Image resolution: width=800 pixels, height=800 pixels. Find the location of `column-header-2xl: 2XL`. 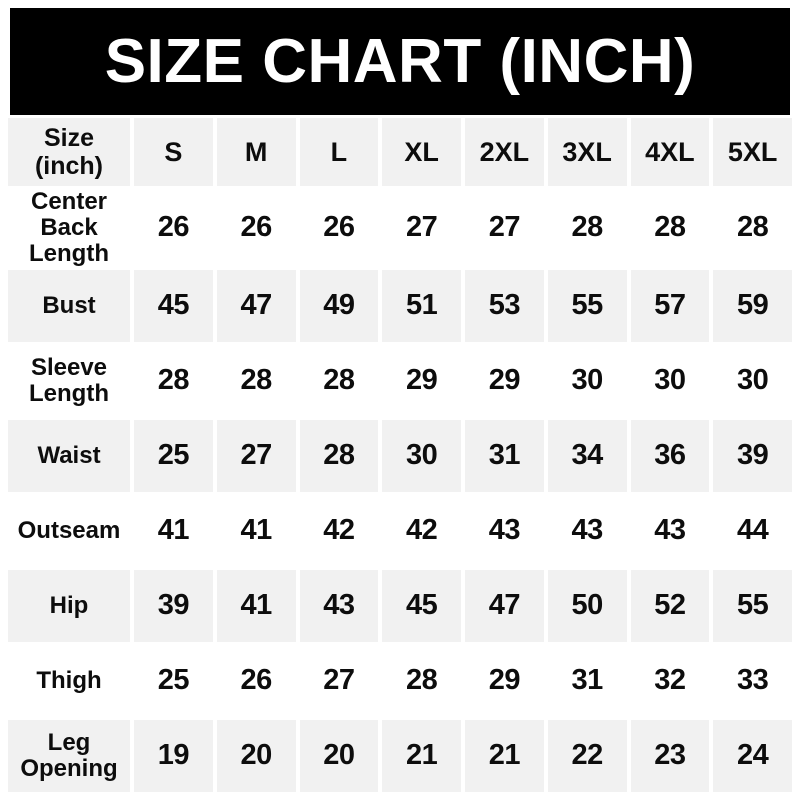

column-header-2xl: 2XL is located at coordinates (504, 152).